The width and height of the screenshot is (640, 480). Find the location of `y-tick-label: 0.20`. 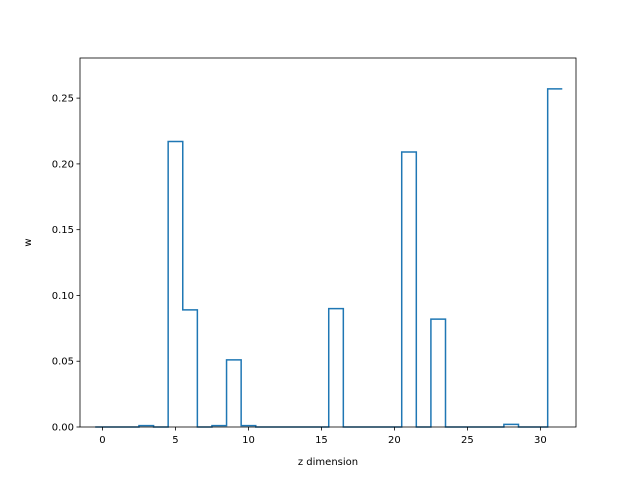

y-tick-label: 0.20 is located at coordinates (63, 164).